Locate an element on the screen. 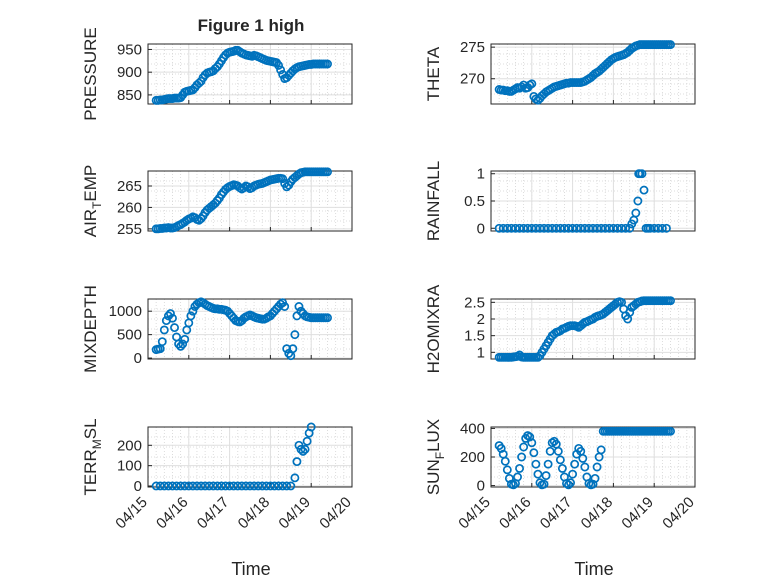  y-tick-label: 1.5 is located at coordinates (474, 336).